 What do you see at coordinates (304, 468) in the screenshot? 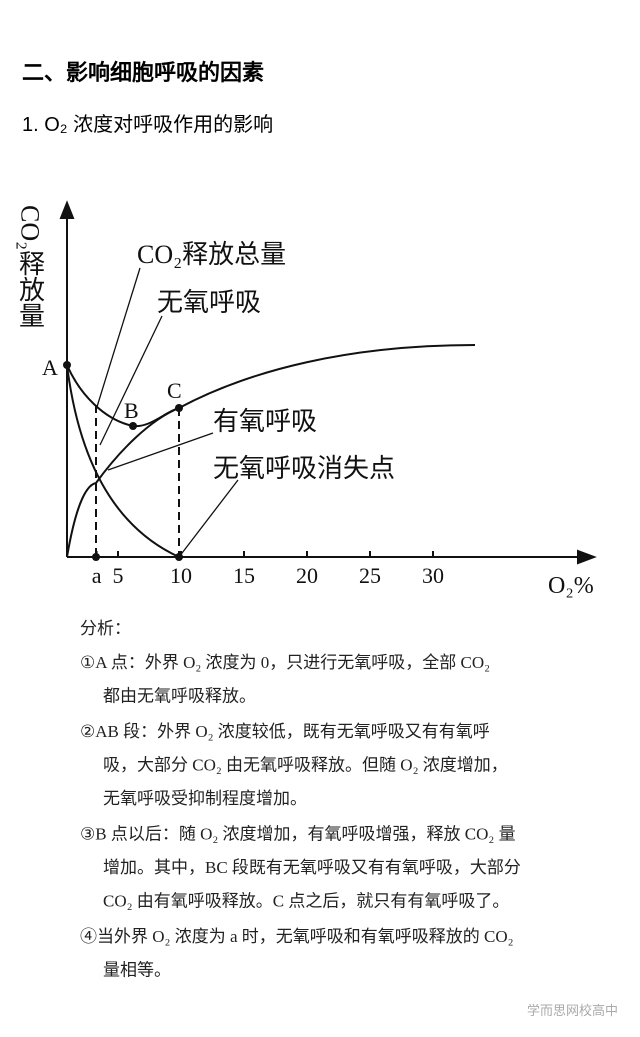
I see `label: 无氧呼吸消失点` at bounding box center [304, 468].